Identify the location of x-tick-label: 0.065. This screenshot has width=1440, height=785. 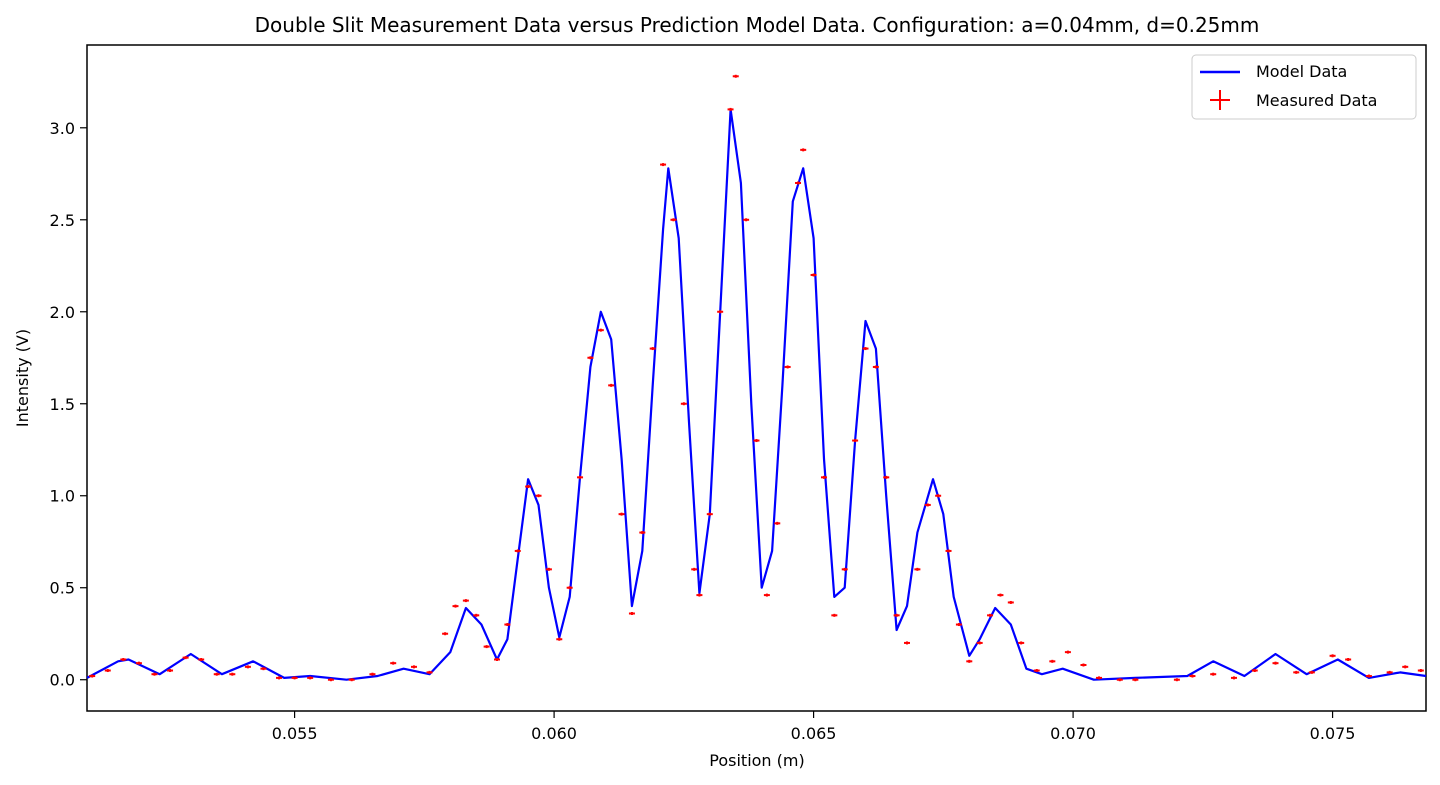
(814, 733).